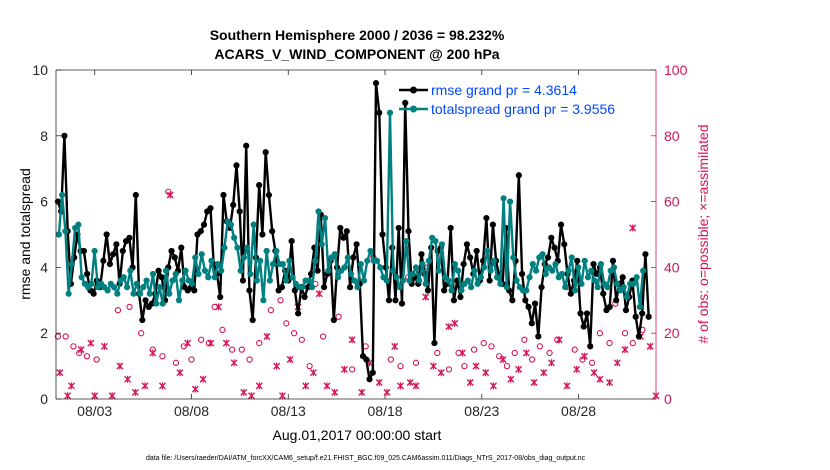 This screenshot has height=470, width=830. What do you see at coordinates (413, 90) in the screenshot?
I see `legend-rmse-marker` at bounding box center [413, 90].